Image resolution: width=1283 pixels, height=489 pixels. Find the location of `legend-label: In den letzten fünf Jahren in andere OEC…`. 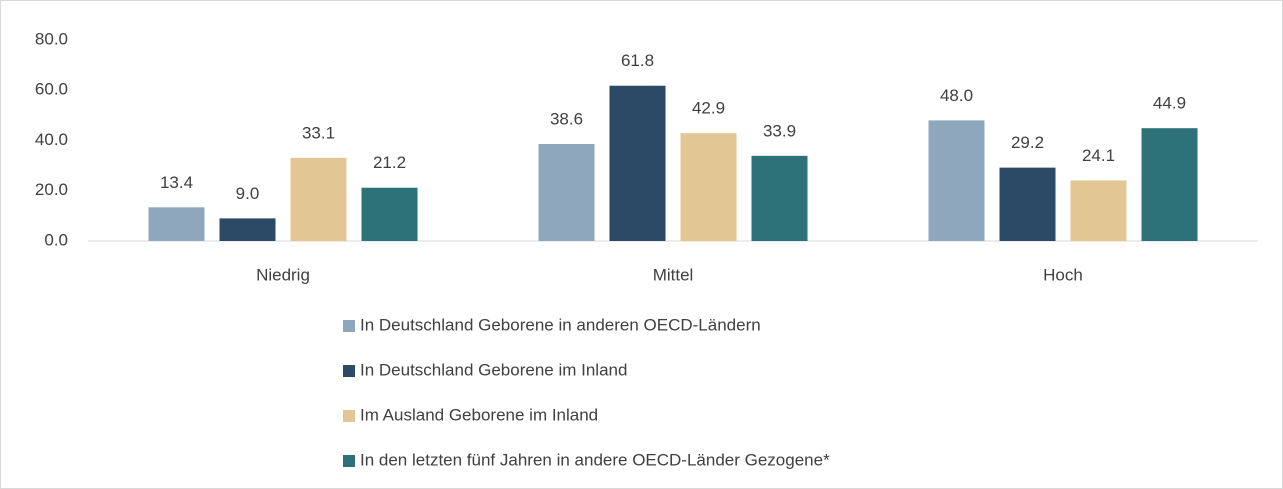

legend-label: In den letzten fünf Jahren in andere OEC… is located at coordinates (595, 459).